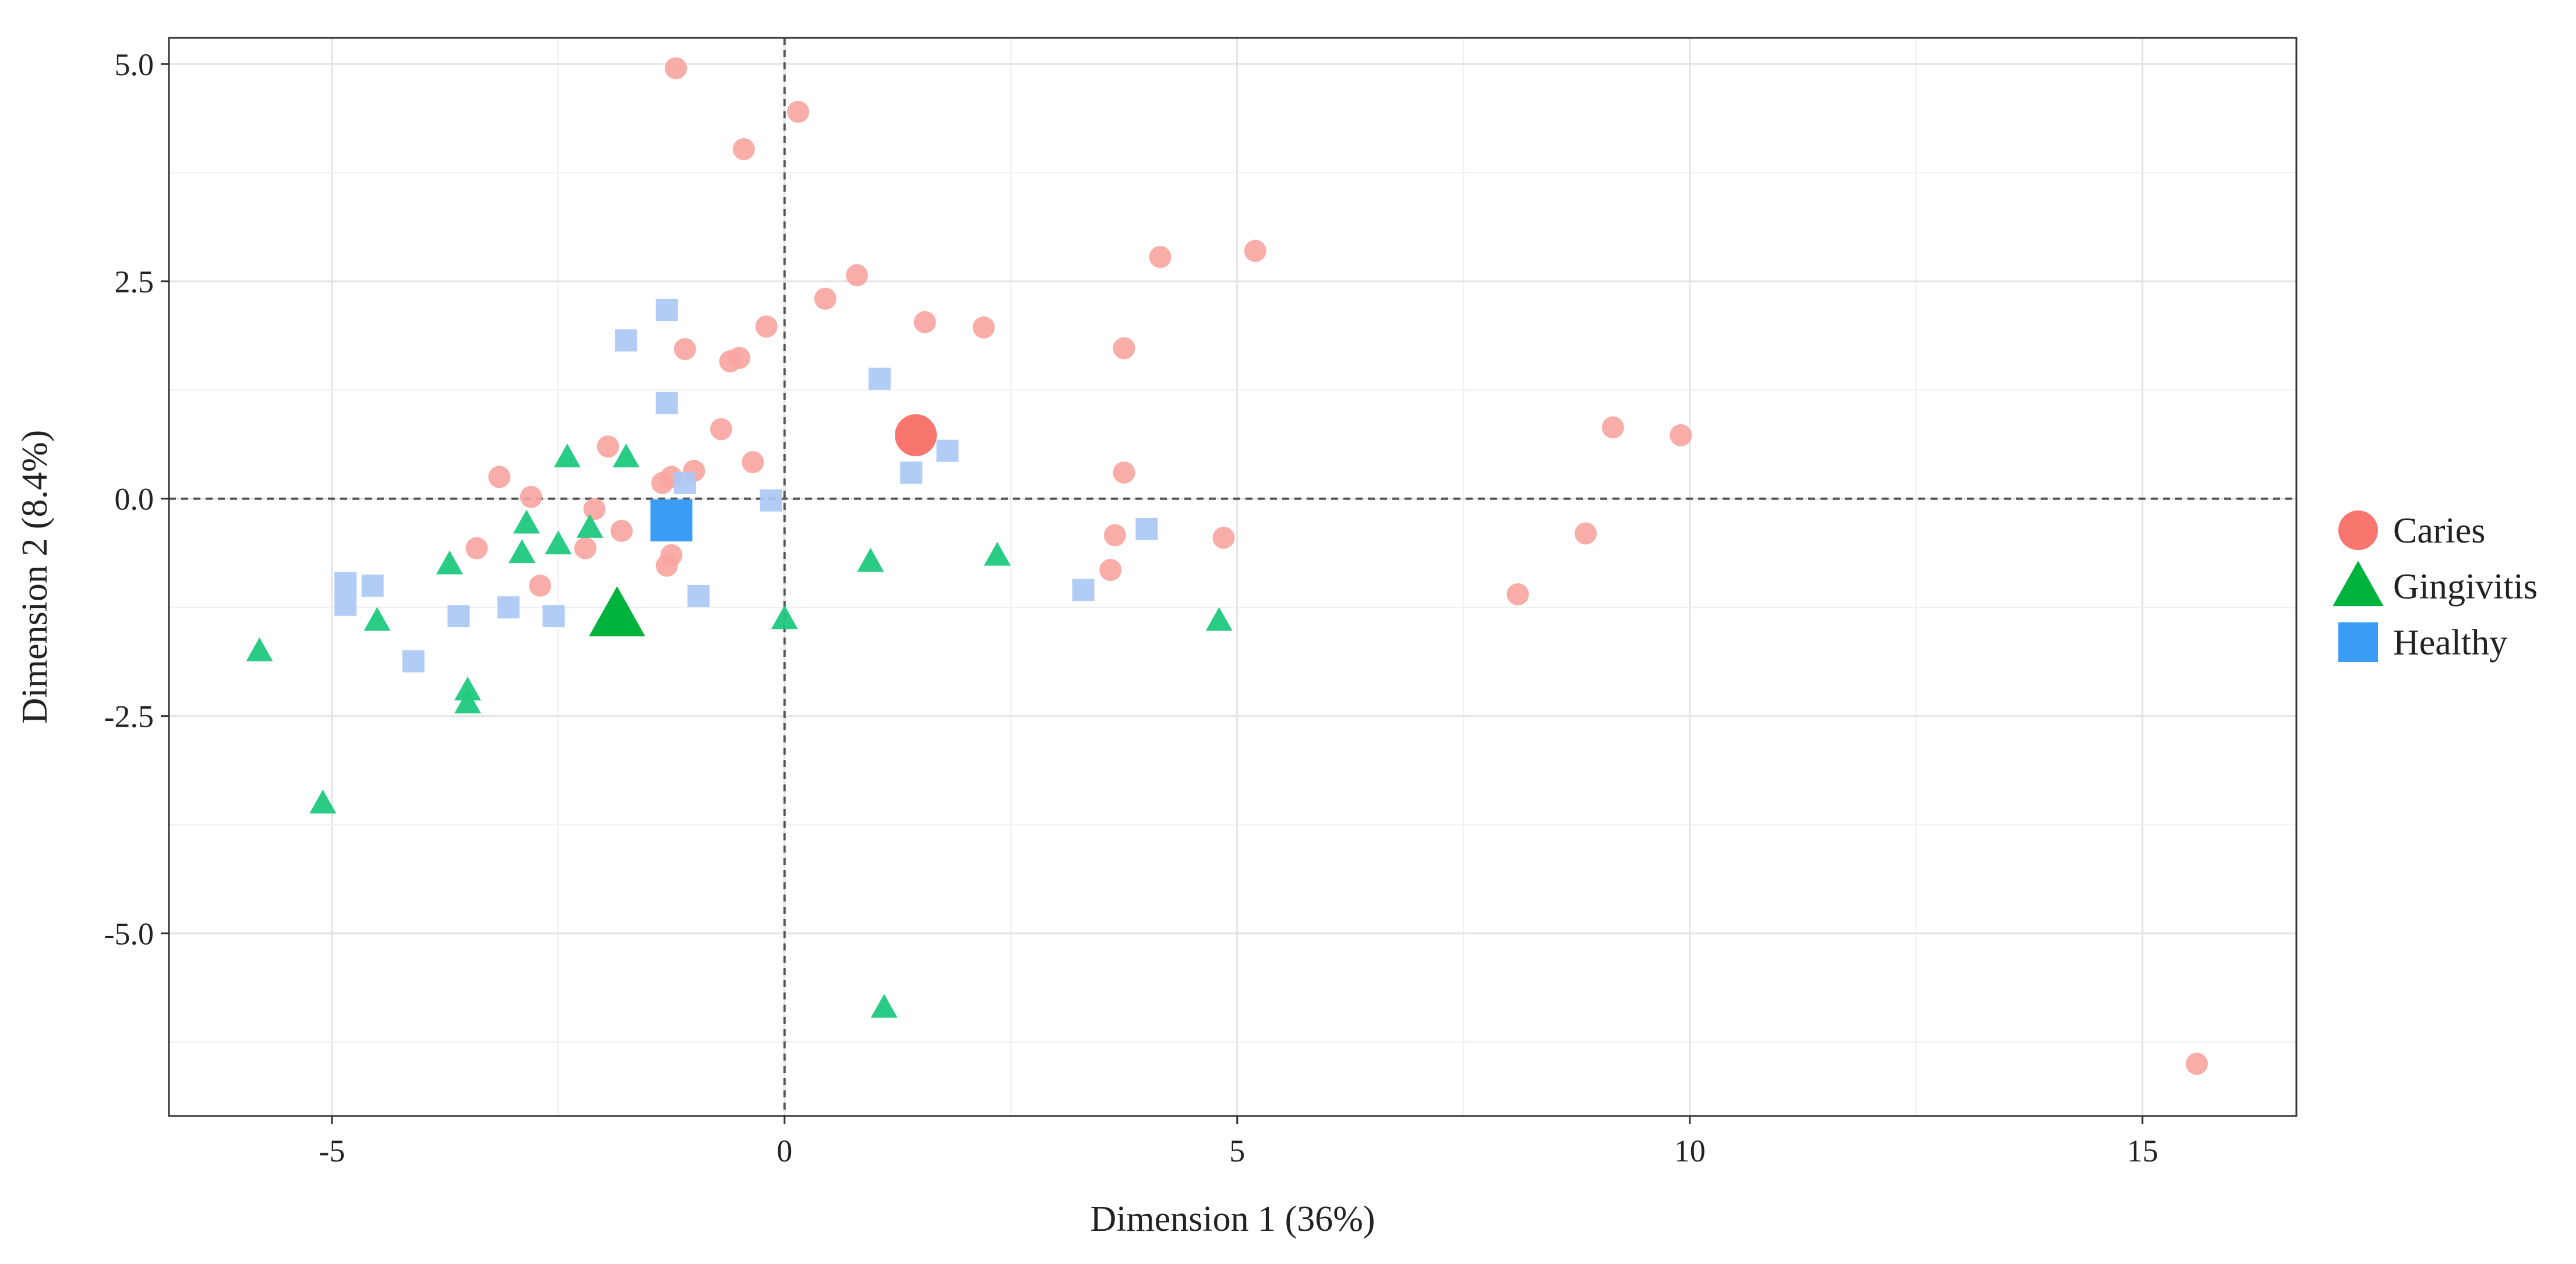 This screenshot has width=2576, height=1264. Describe the element at coordinates (35, 577) in the screenshot. I see `y-axis-title: Dimension 2 (8.4%)` at that location.